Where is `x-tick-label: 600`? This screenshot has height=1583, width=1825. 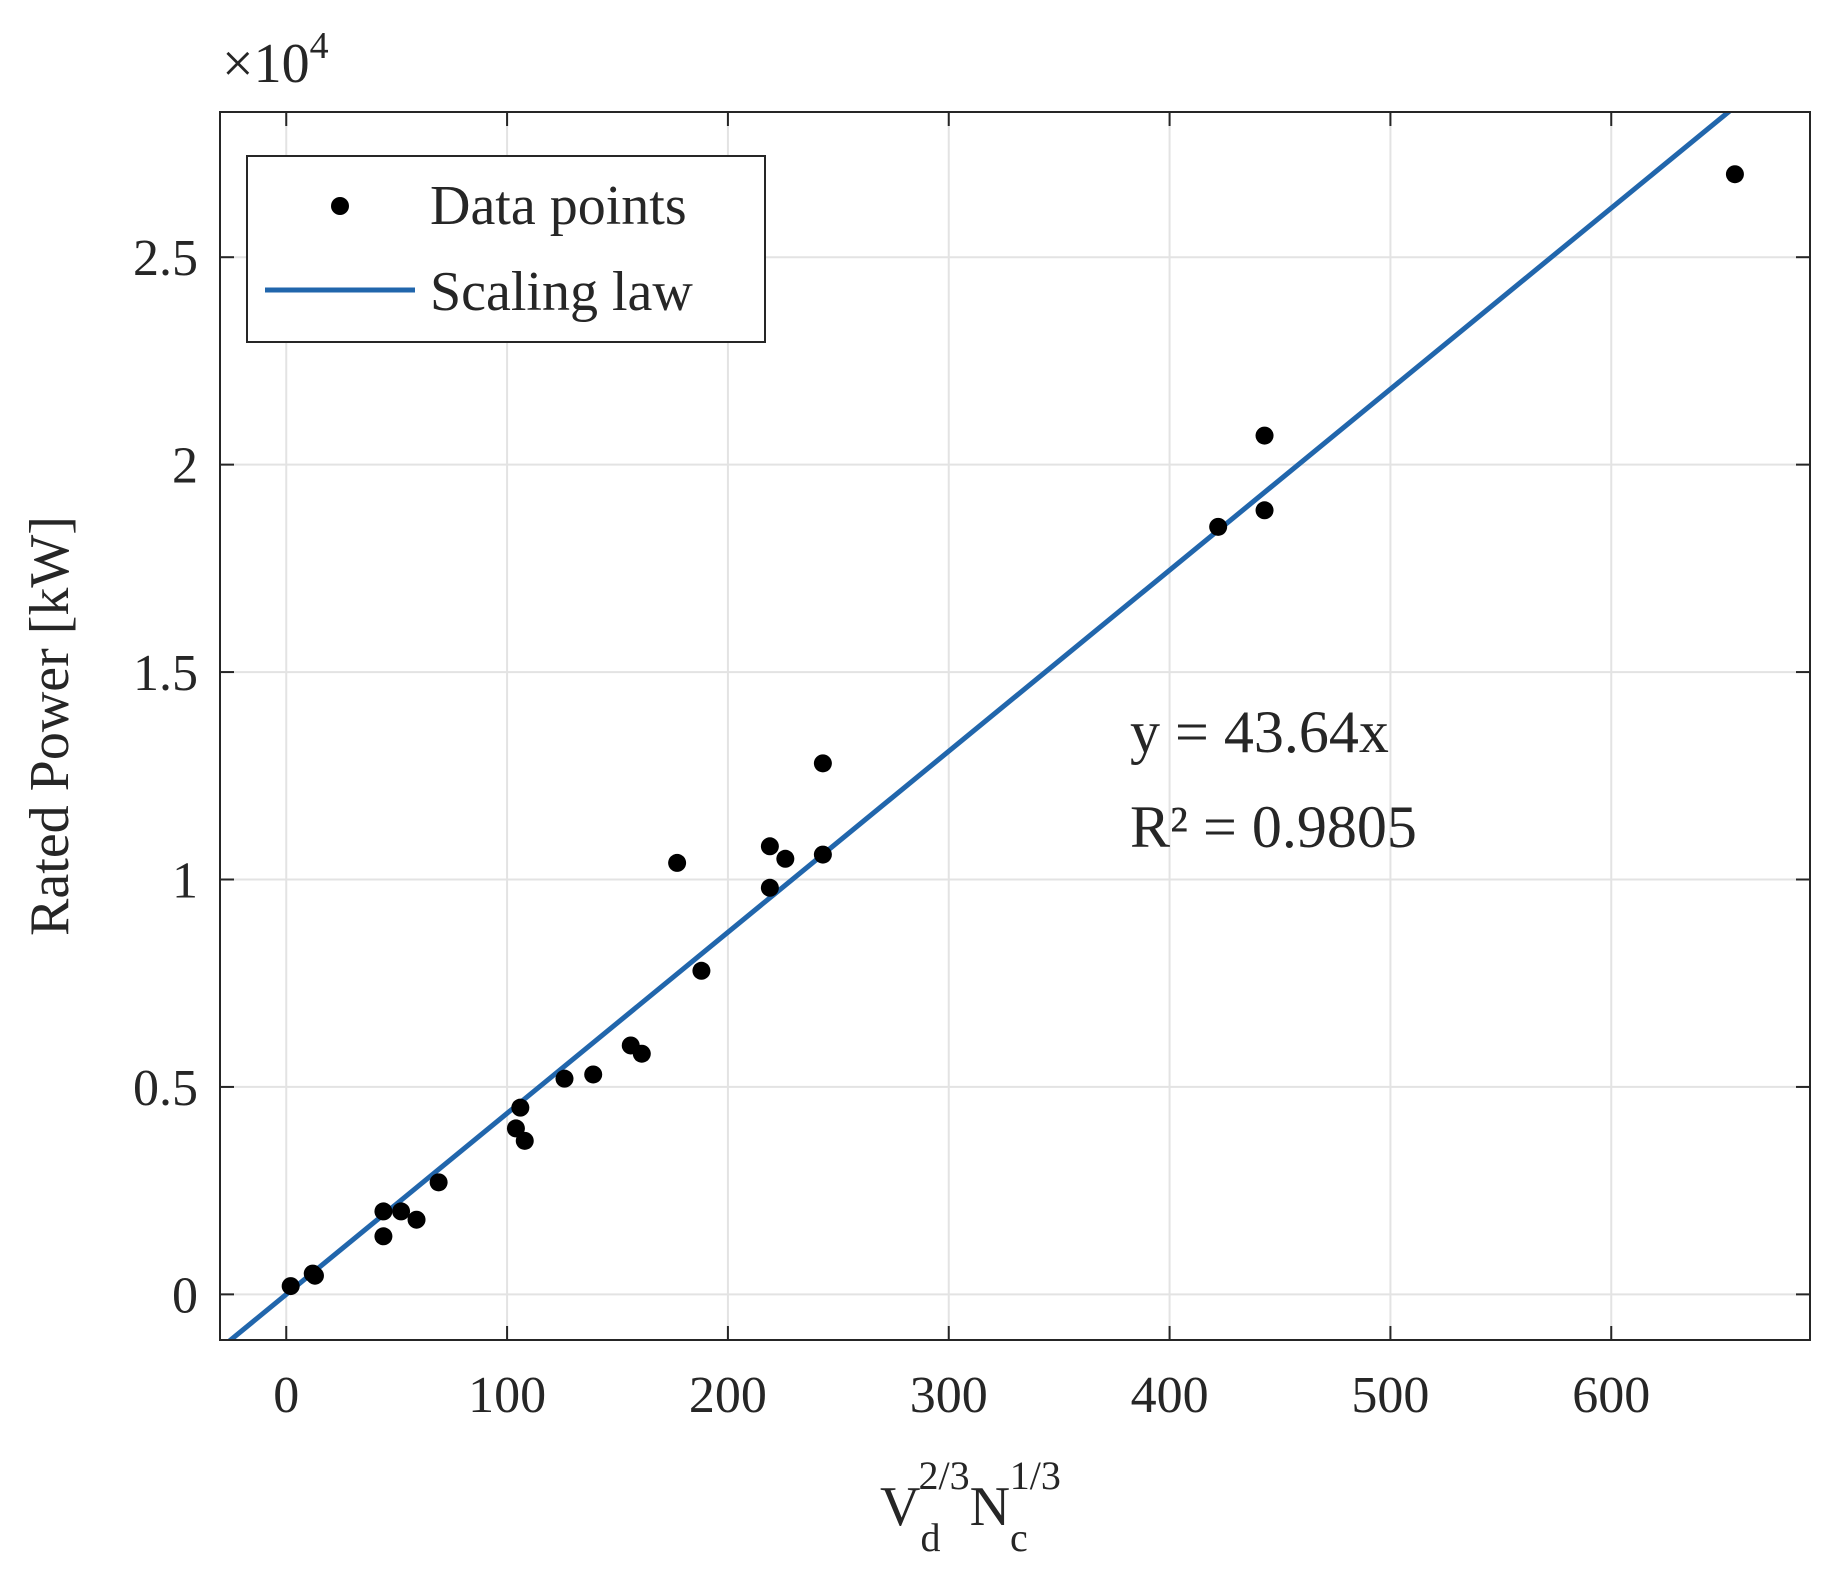
x-tick-label: 600 is located at coordinates (1611, 1395).